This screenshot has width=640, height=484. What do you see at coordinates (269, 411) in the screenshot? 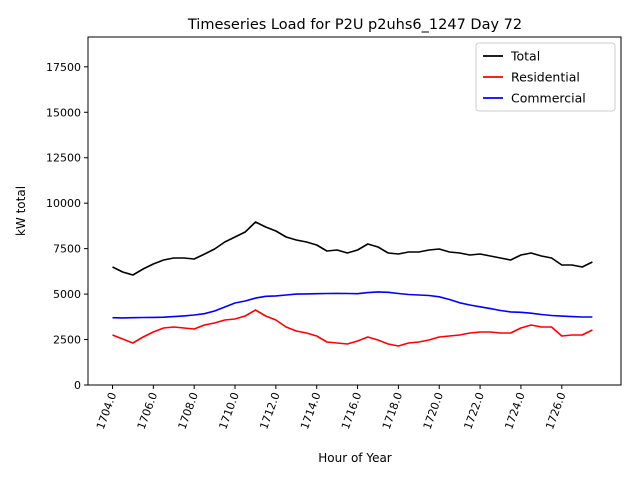
I see `x-tick-label: 1712.0` at bounding box center [269, 411].